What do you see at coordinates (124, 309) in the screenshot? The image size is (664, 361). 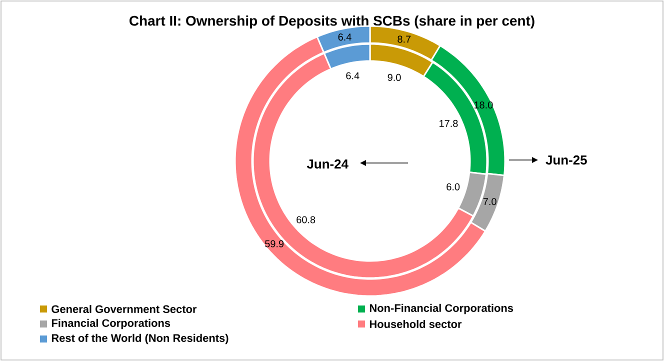 I see `legend-label: General Government Sector` at bounding box center [124, 309].